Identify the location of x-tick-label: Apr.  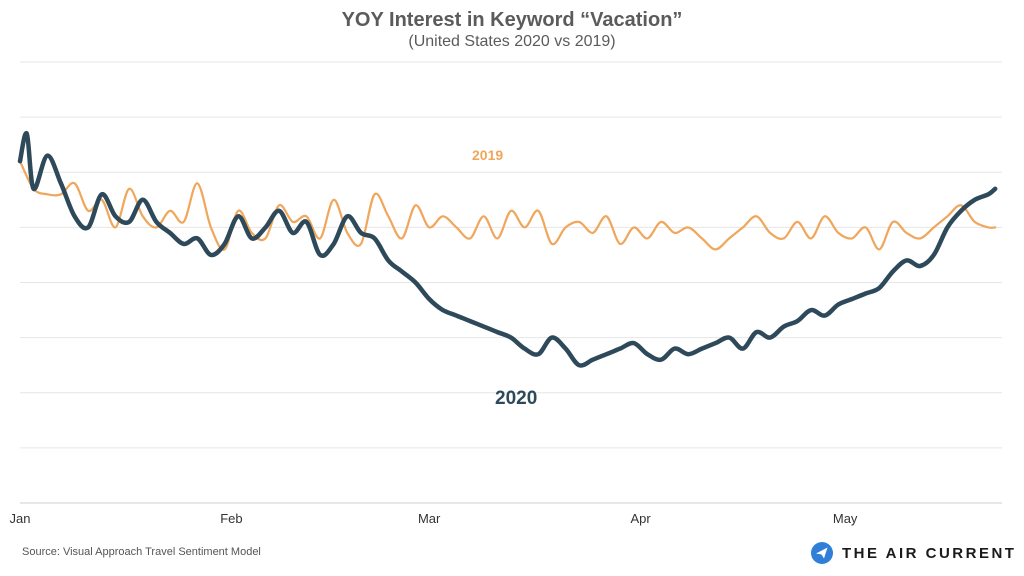
(640, 518).